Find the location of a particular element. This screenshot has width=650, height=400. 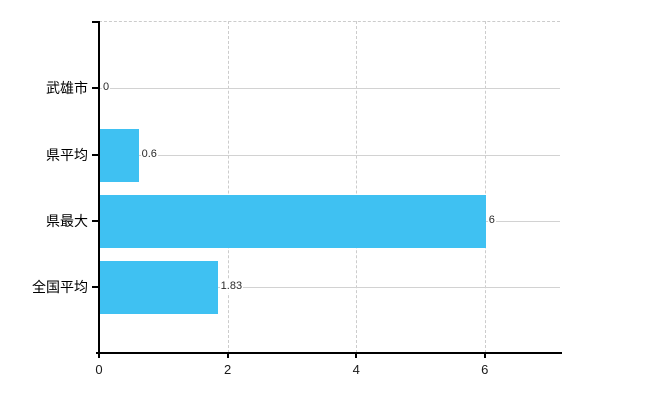

value-label: 6 is located at coordinates (491, 220).